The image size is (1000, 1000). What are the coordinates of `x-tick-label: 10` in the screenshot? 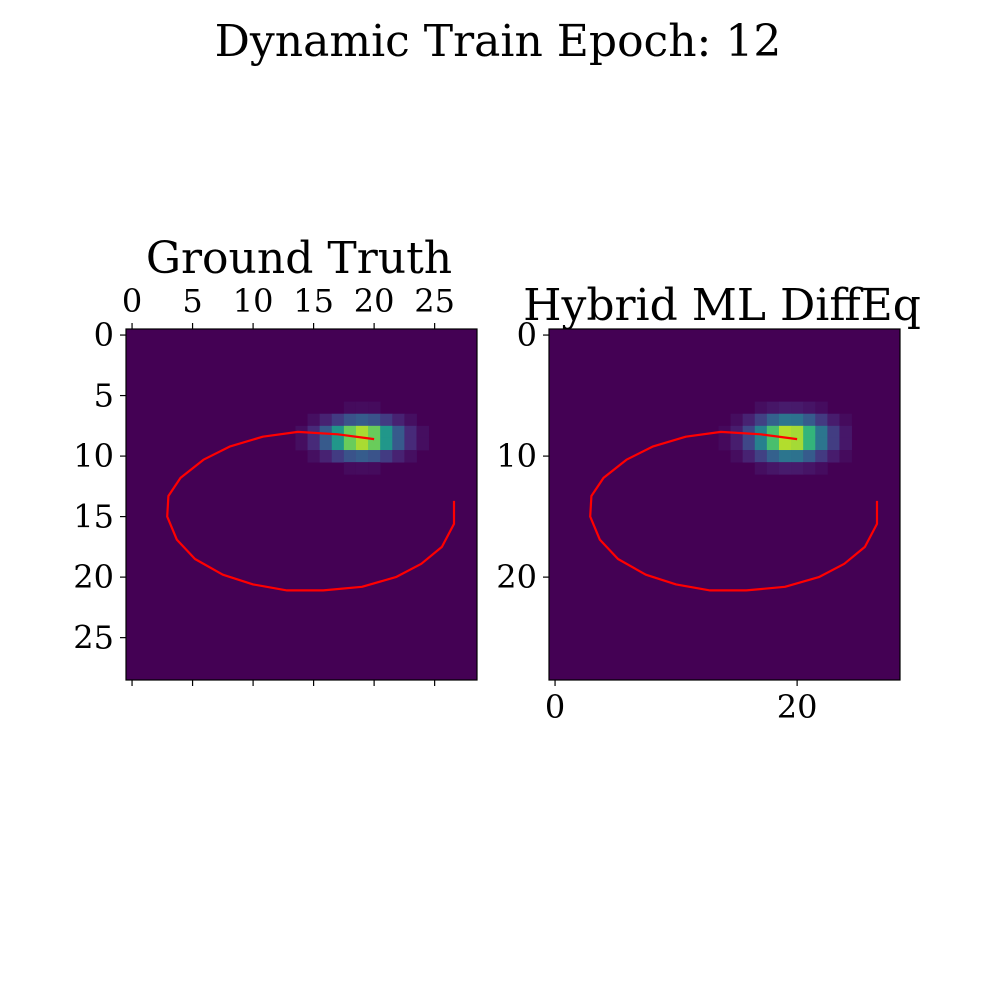 It's located at (253, 301).